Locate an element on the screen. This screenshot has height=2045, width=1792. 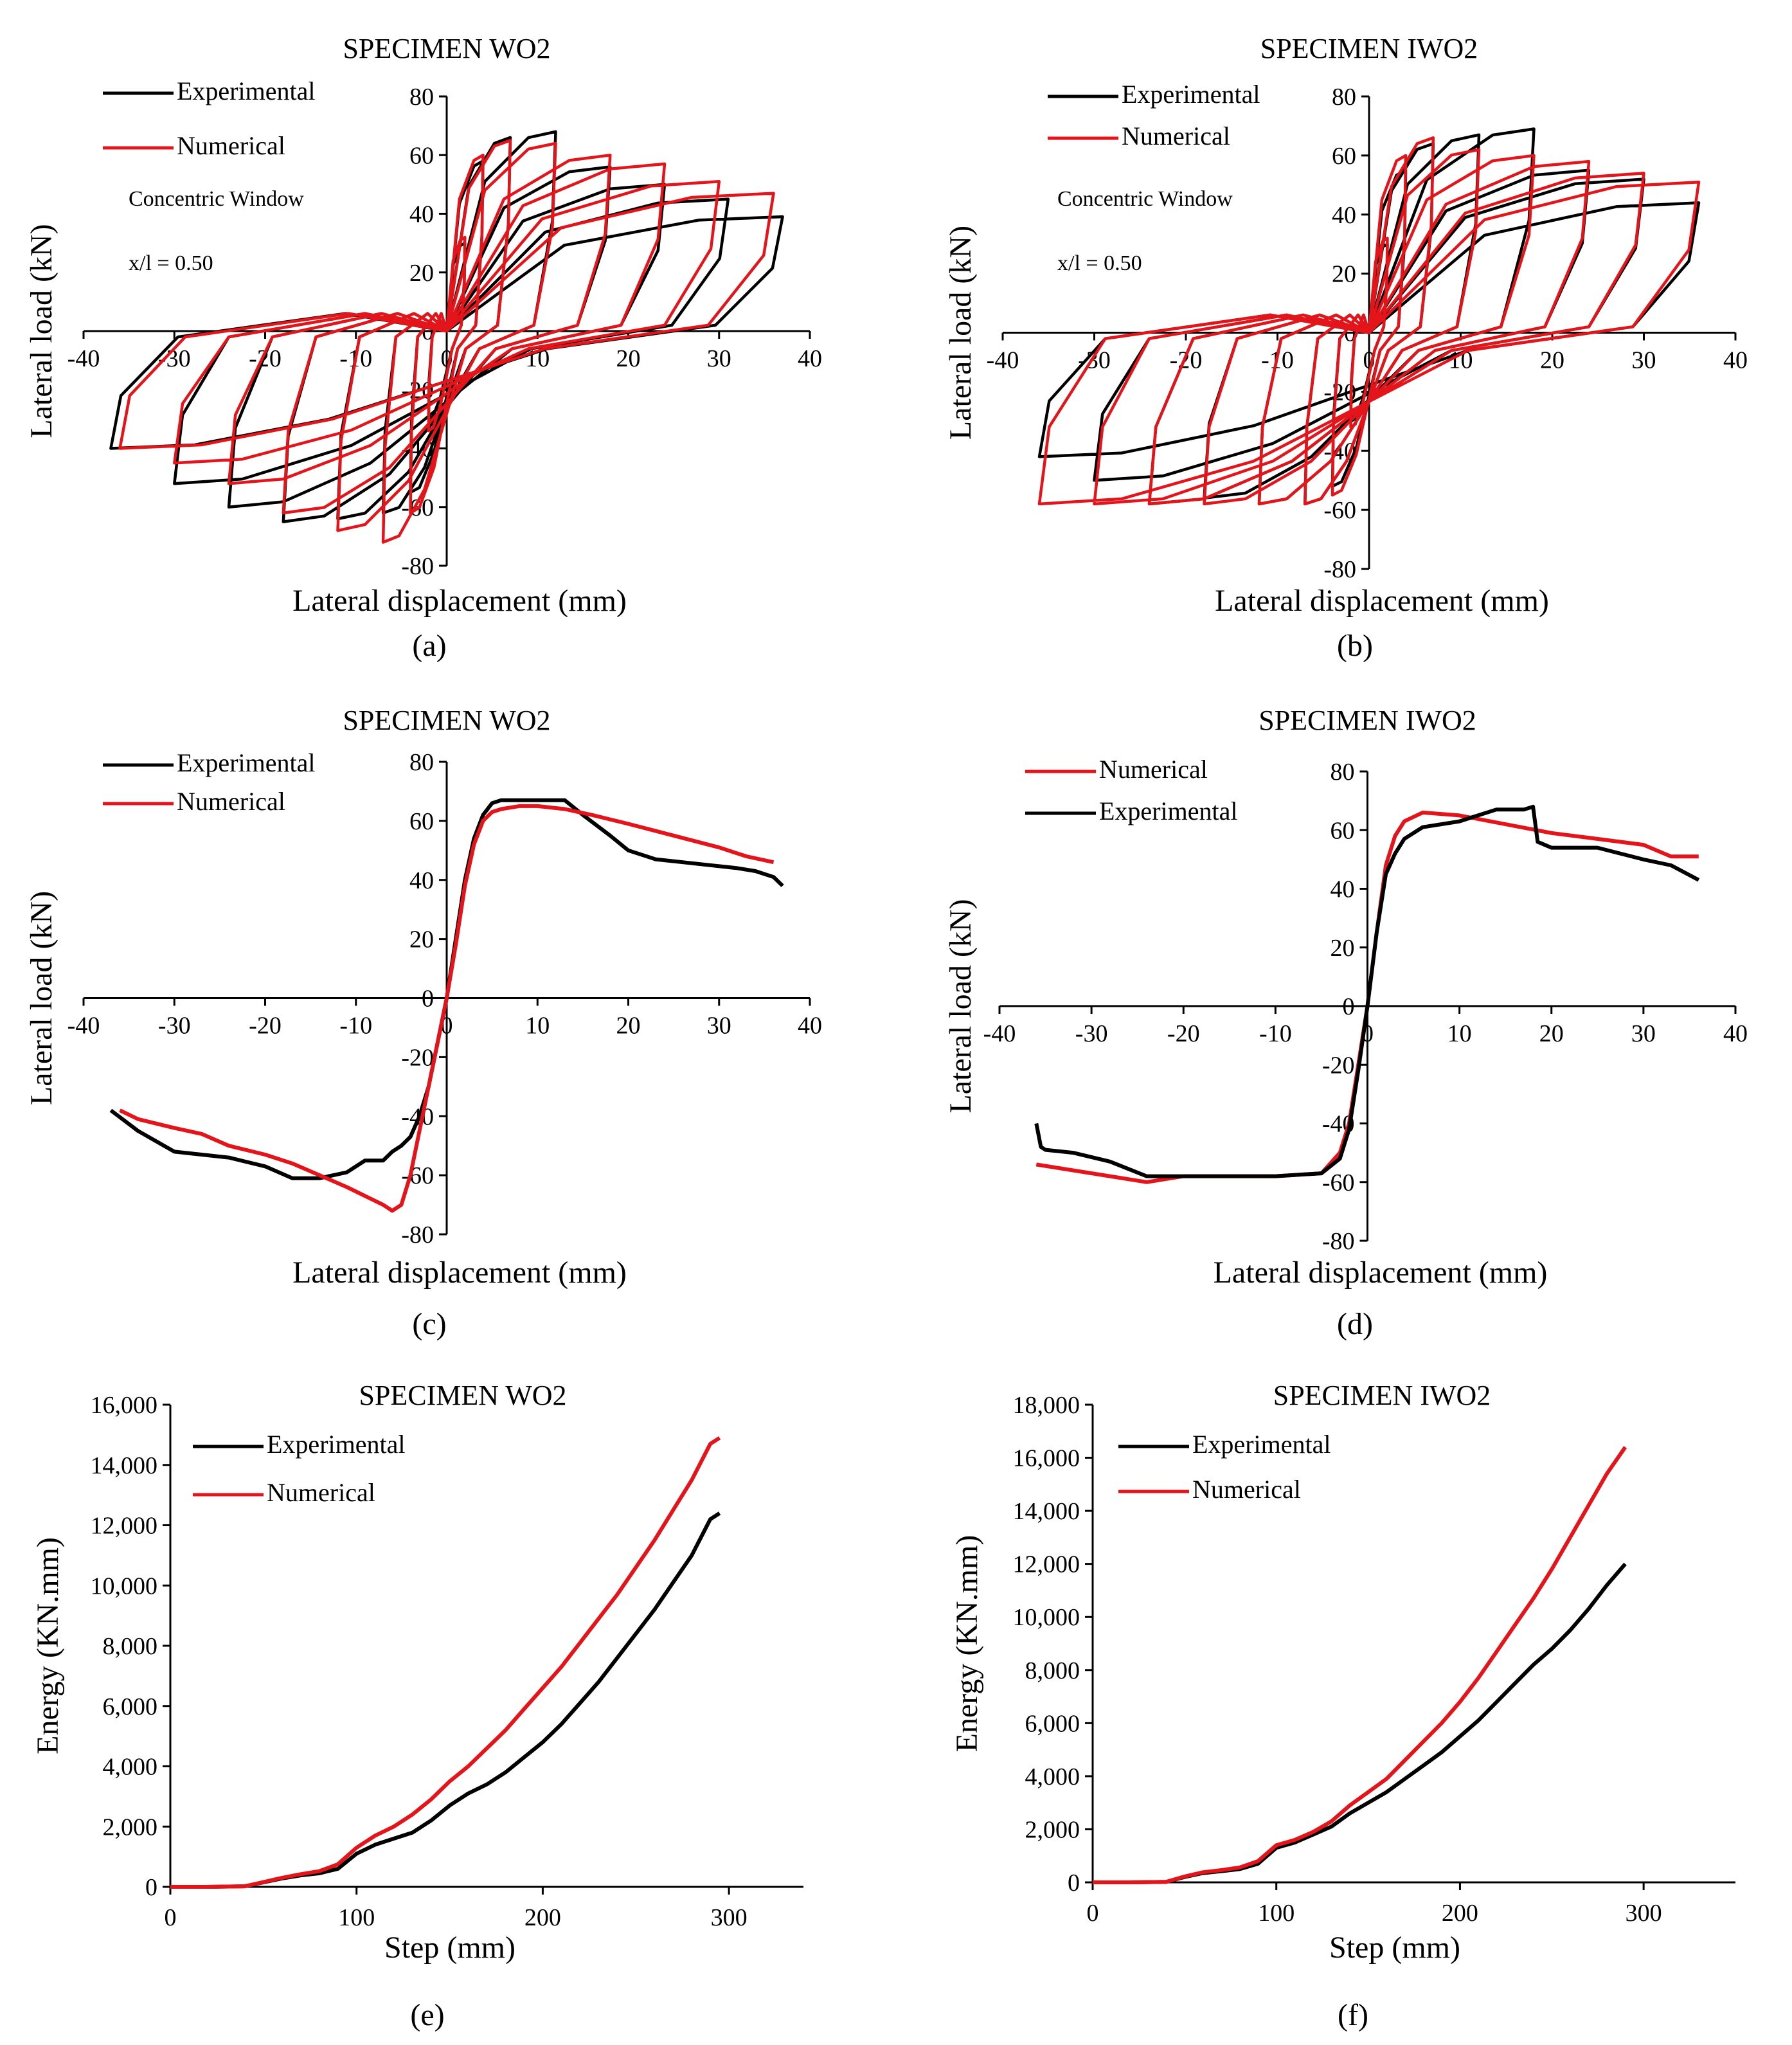
y-tick-label: 10,000 is located at coordinates (124, 1586).